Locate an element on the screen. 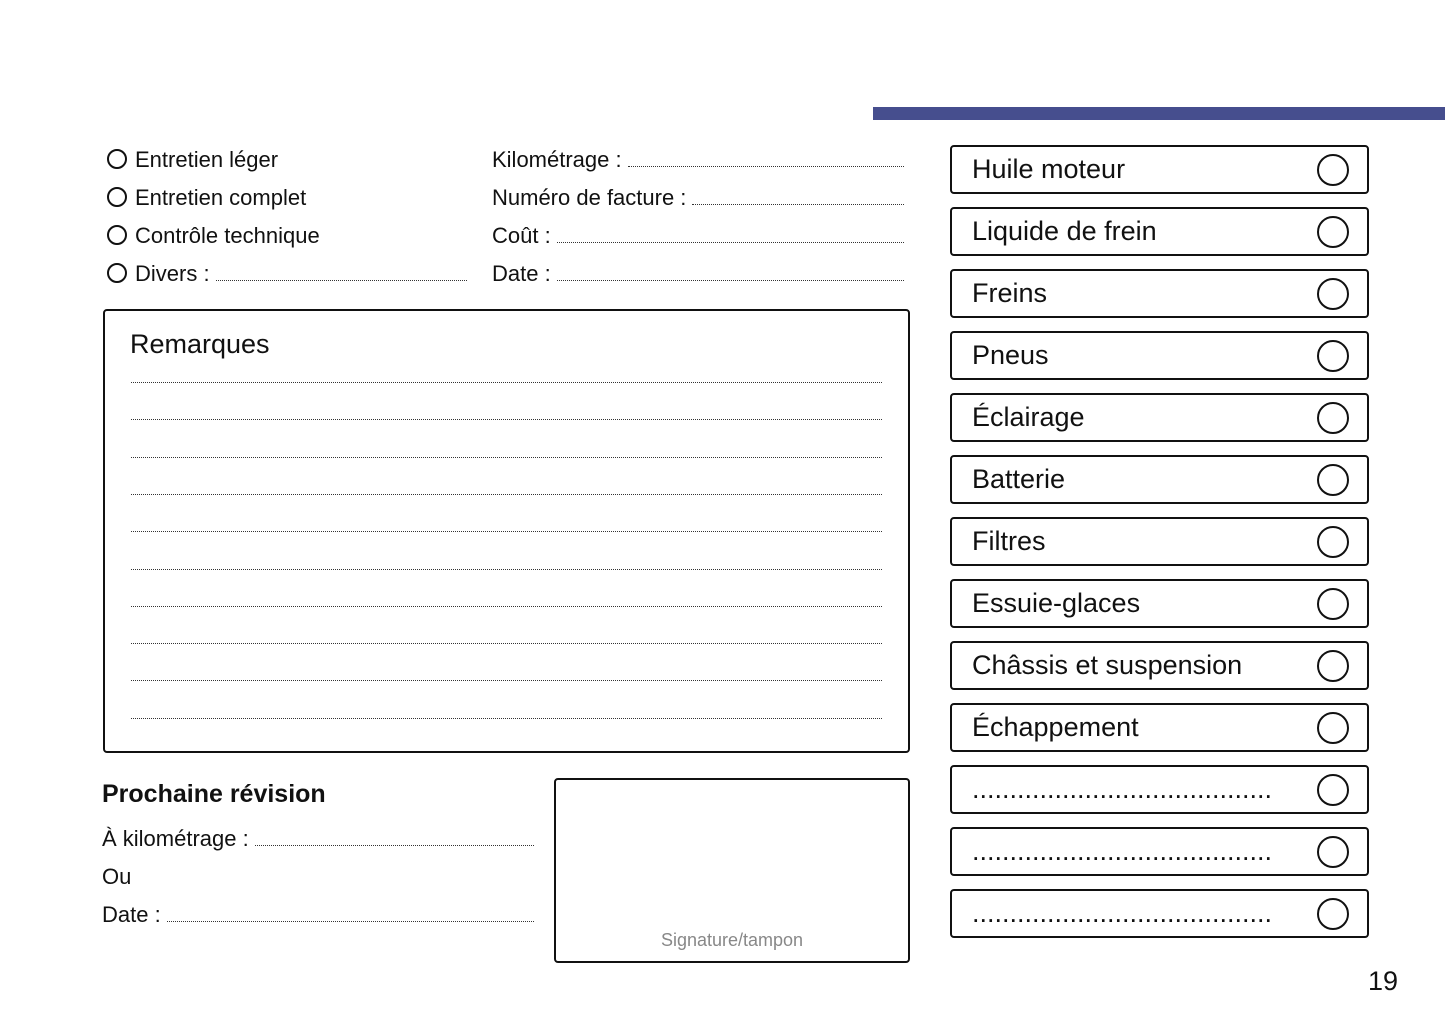  checklist-item: Essuie-glaces is located at coordinates (1159, 603).